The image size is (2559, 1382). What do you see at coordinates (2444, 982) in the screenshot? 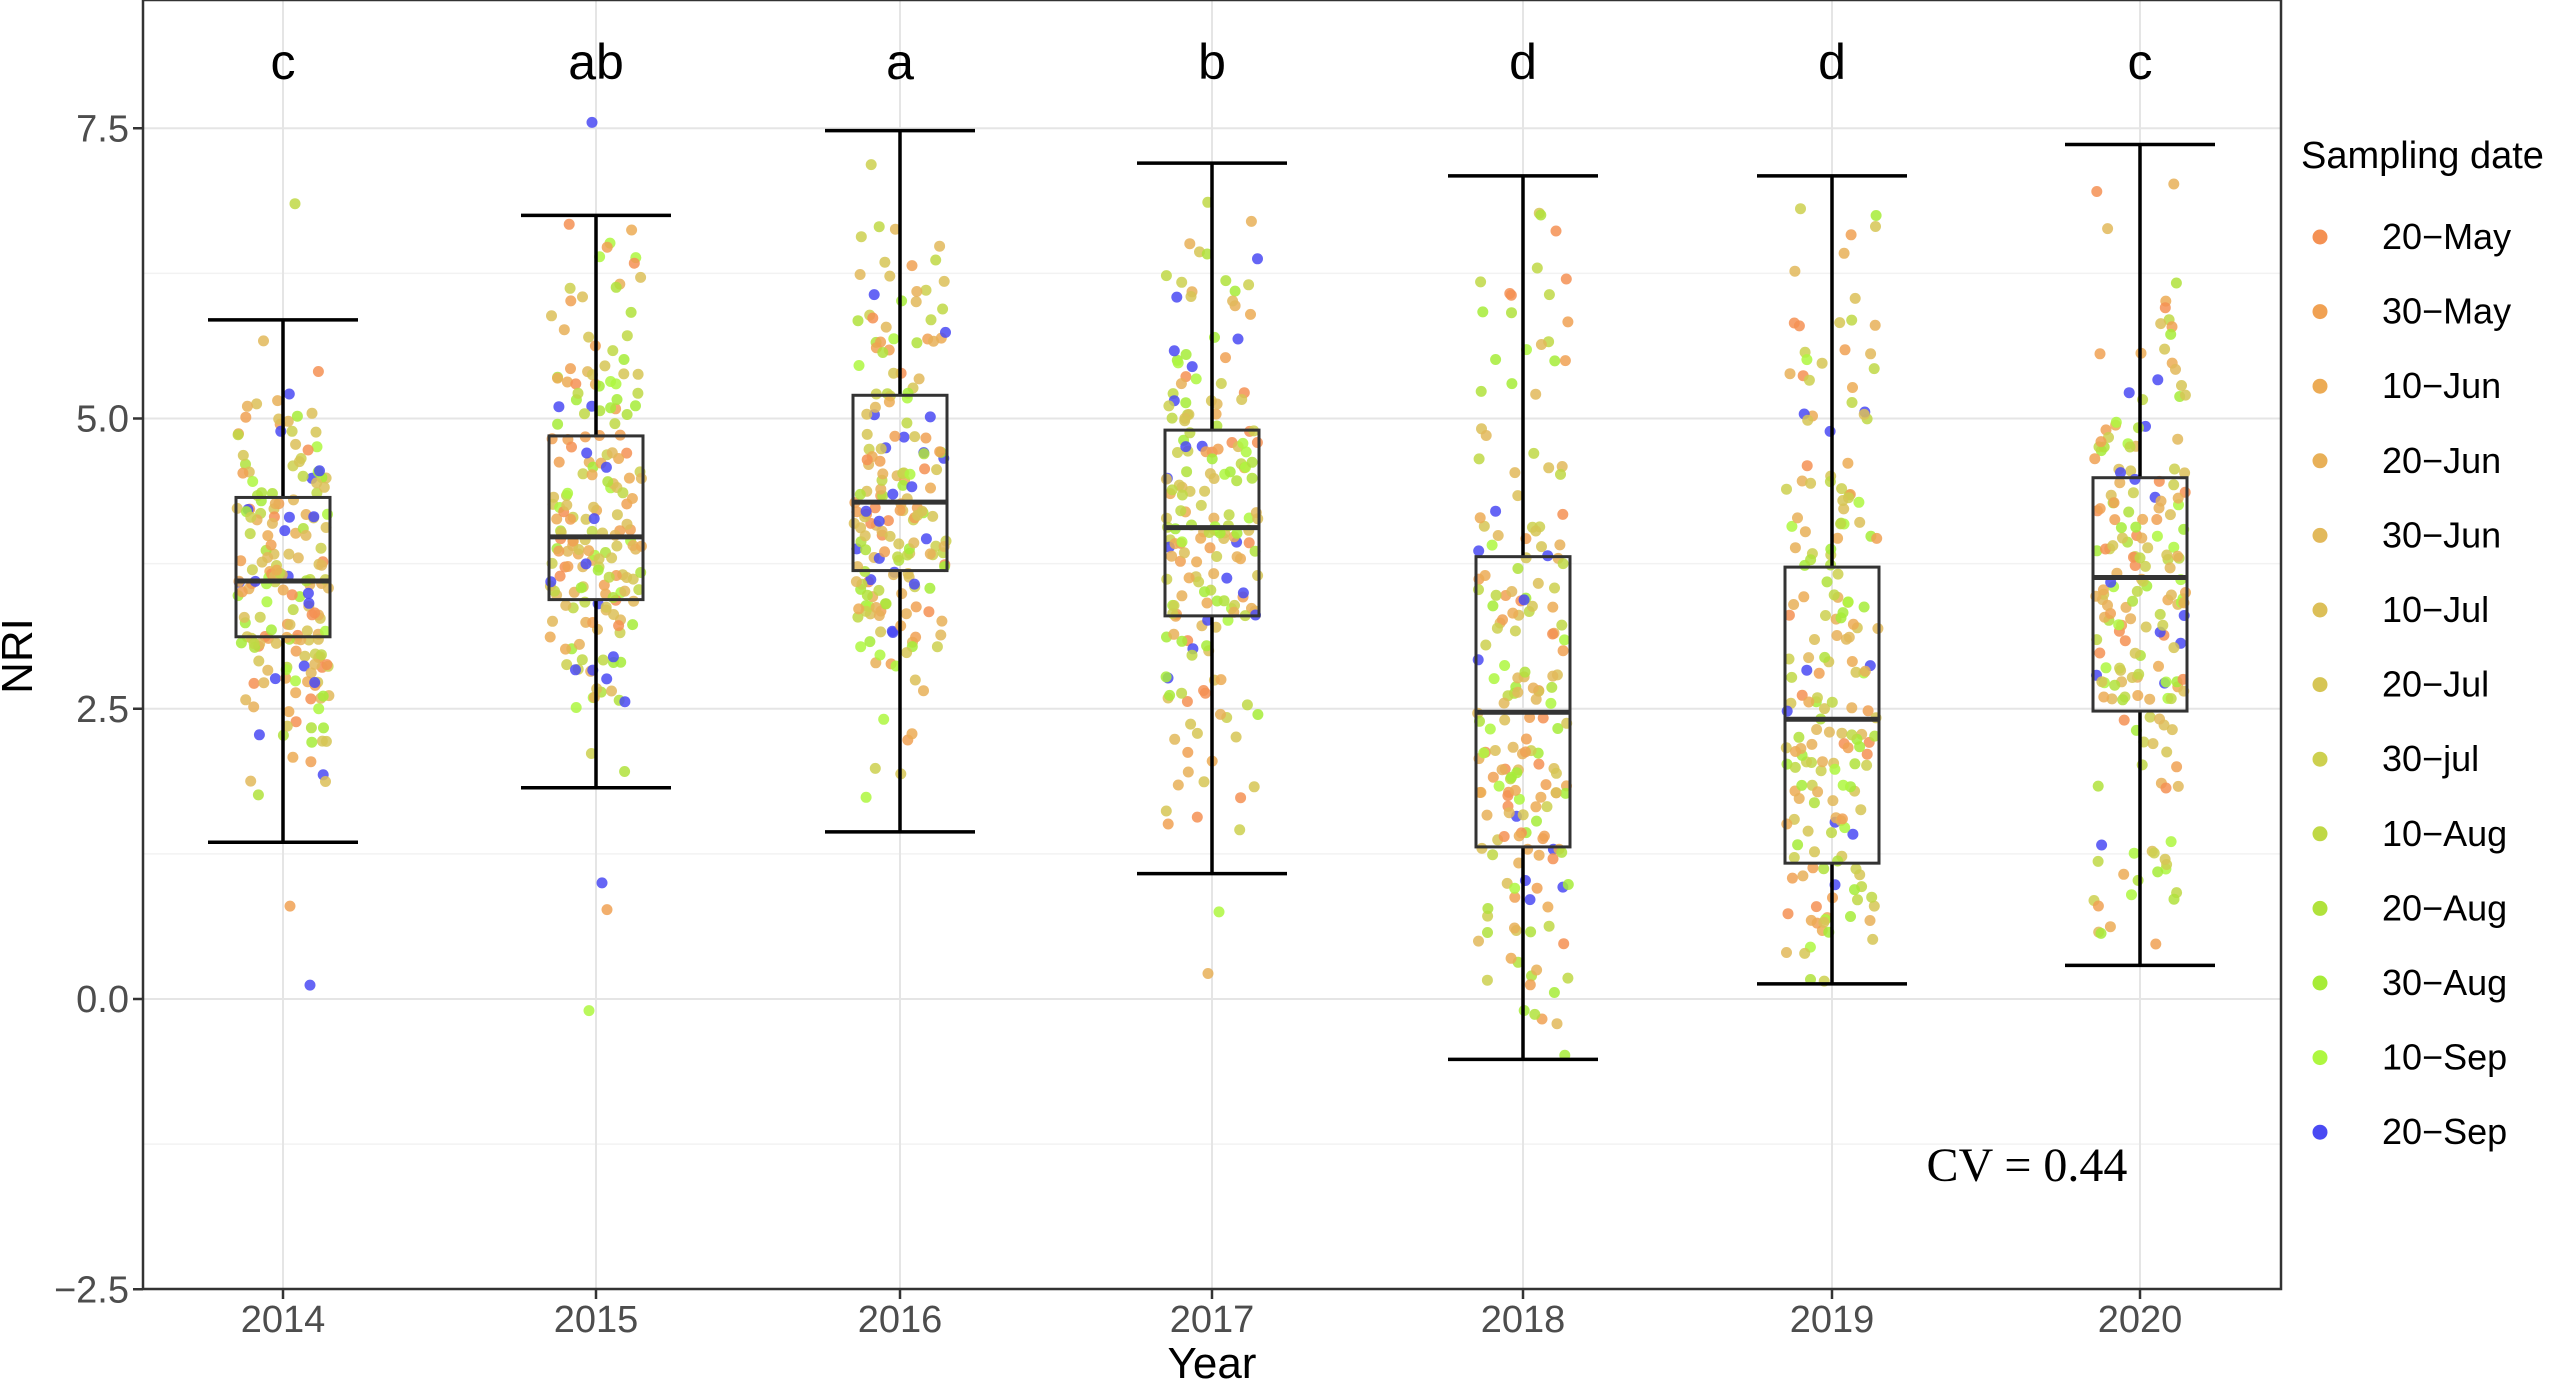
I see `legend-item-label: 30−Aug` at bounding box center [2444, 982].